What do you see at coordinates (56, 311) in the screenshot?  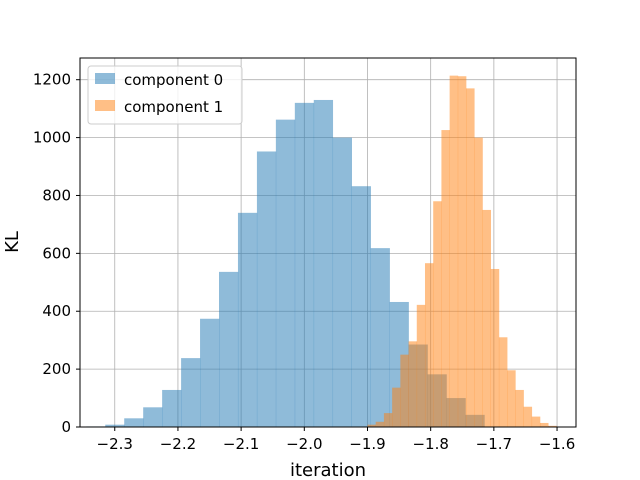 I see `y-tick-label: 400` at bounding box center [56, 311].